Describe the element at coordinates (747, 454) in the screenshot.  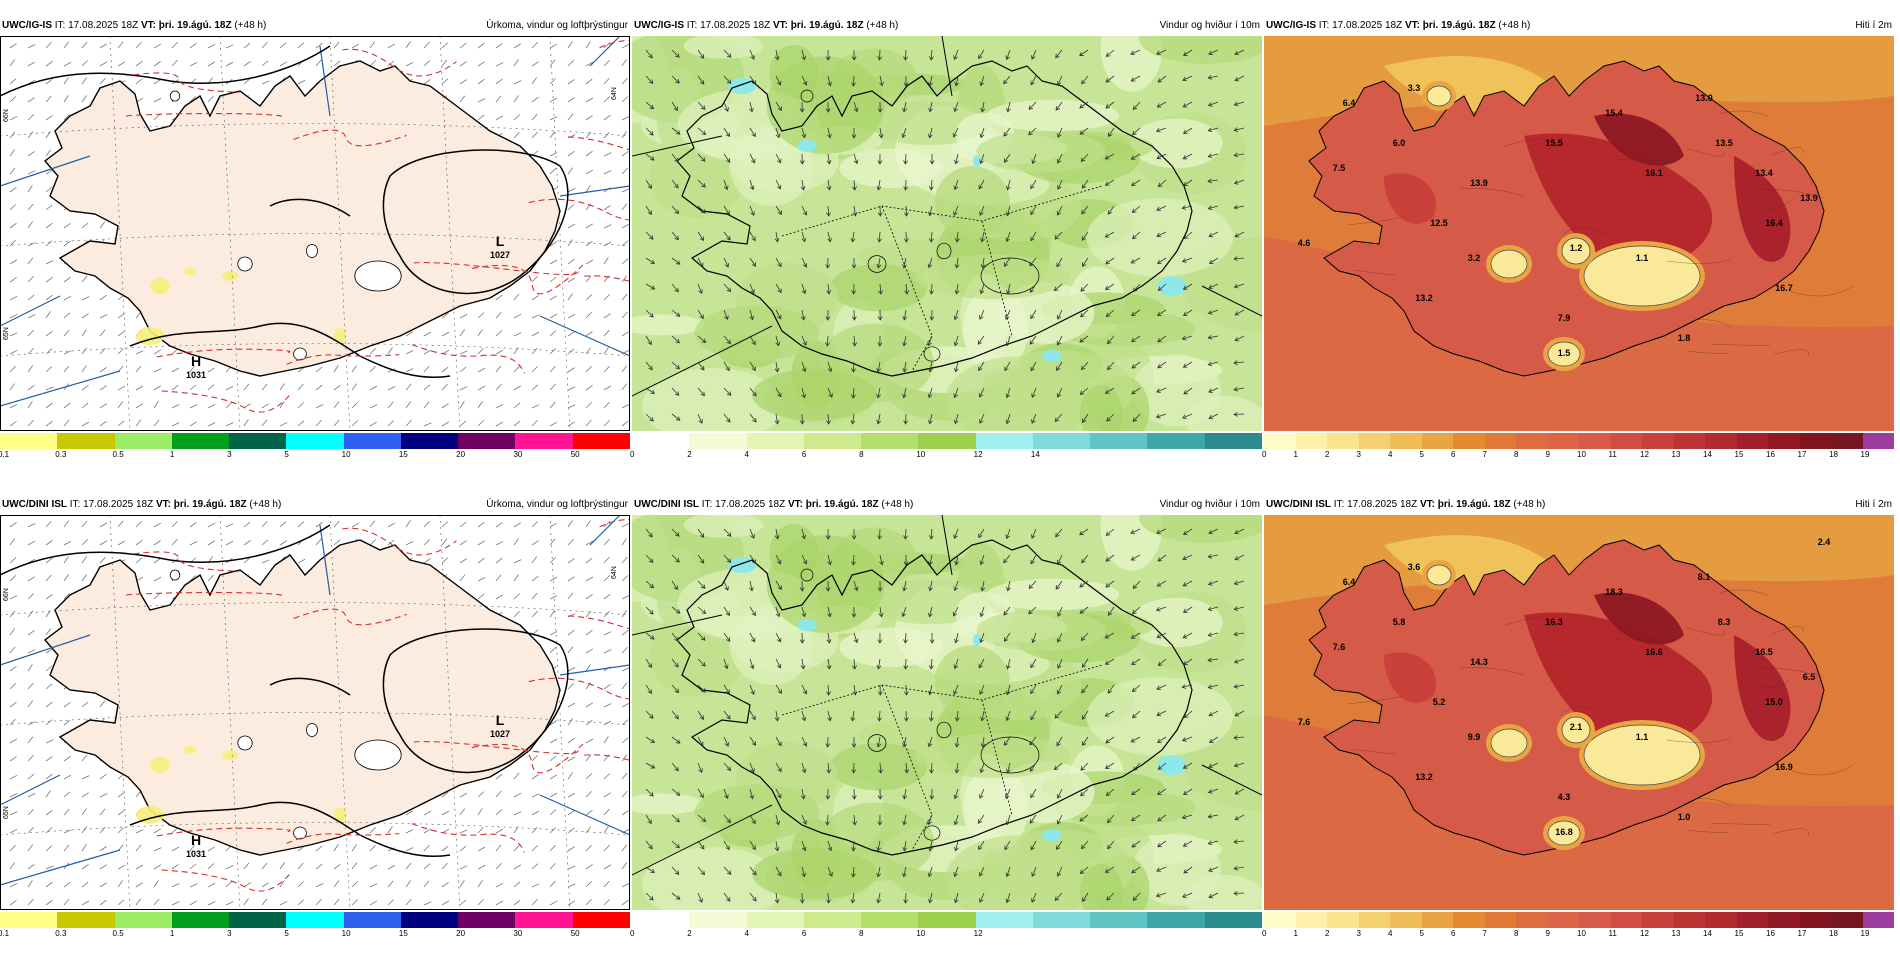
I see `colorbar-tick-label: 4` at that location.